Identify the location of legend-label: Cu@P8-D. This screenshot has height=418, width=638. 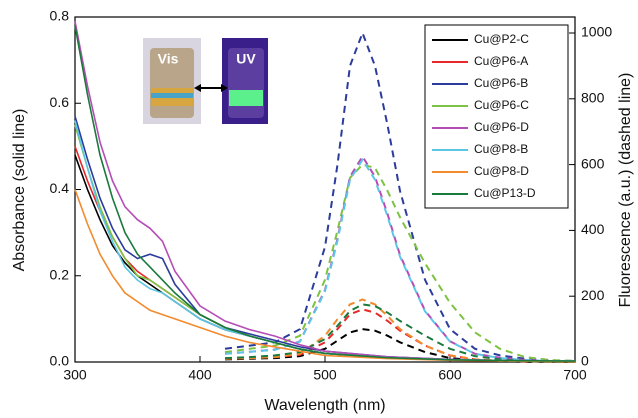
(501, 171).